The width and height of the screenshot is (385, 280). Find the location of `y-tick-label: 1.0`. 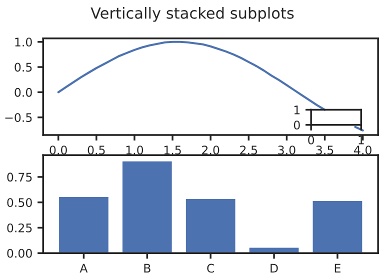

y-tick-label: 1.0 is located at coordinates (23, 42).